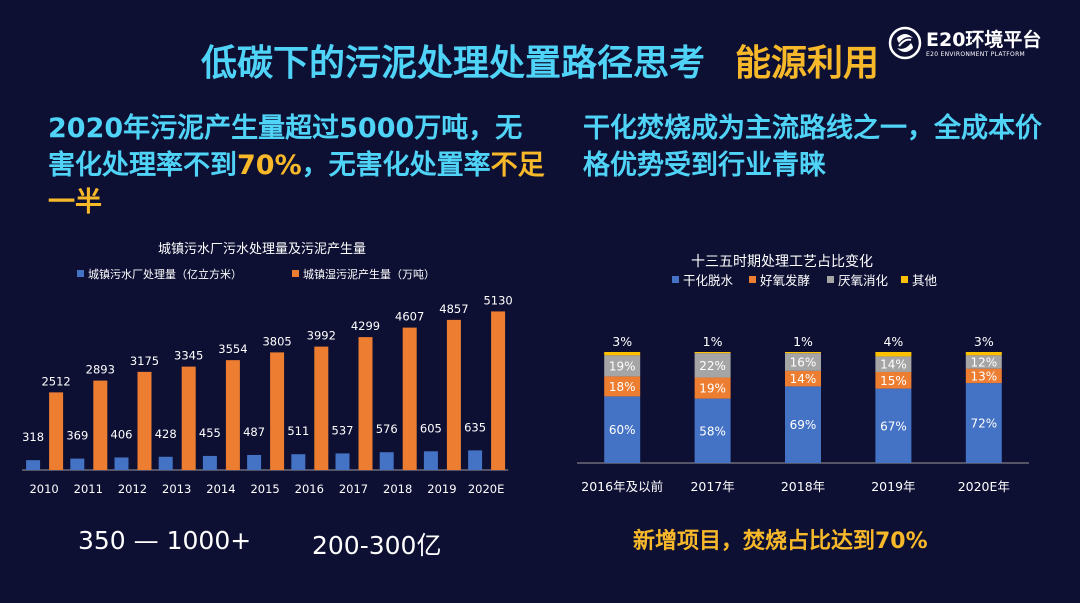  What do you see at coordinates (165, 274) in the screenshot?
I see `chart1-legend-label: 城镇污水厂处理量（亿立方米）` at bounding box center [165, 274].